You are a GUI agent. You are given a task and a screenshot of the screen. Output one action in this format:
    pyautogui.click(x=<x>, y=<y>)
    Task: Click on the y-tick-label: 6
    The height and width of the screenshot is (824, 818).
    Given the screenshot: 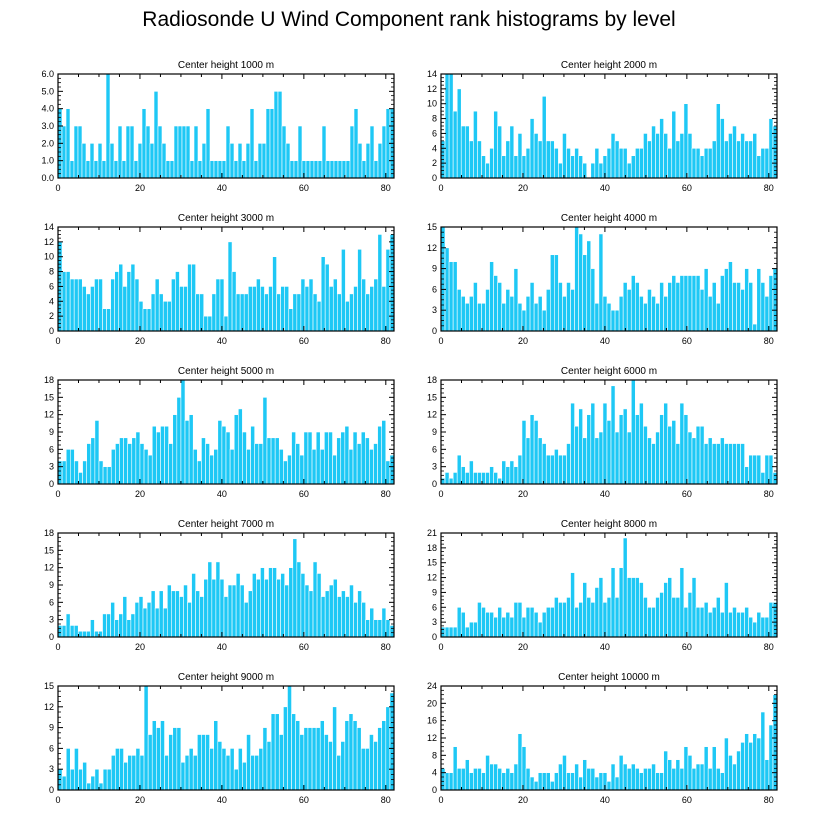 What is the action you would take?
    pyautogui.click(x=434, y=449)
    